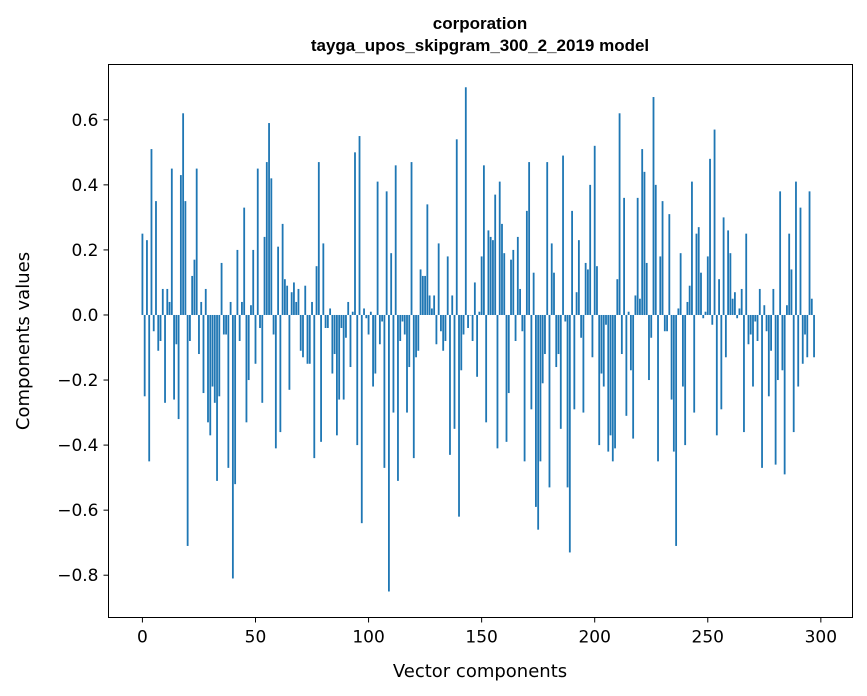  Describe the element at coordinates (23, 341) in the screenshot. I see `y-axis-title: Components values` at that location.